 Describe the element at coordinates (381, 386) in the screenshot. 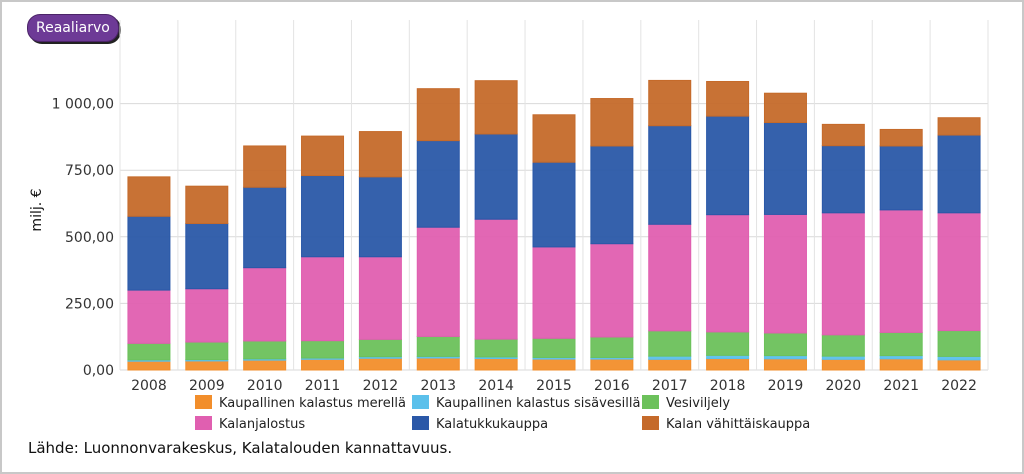

I see `x-tick-label: 2012` at that location.